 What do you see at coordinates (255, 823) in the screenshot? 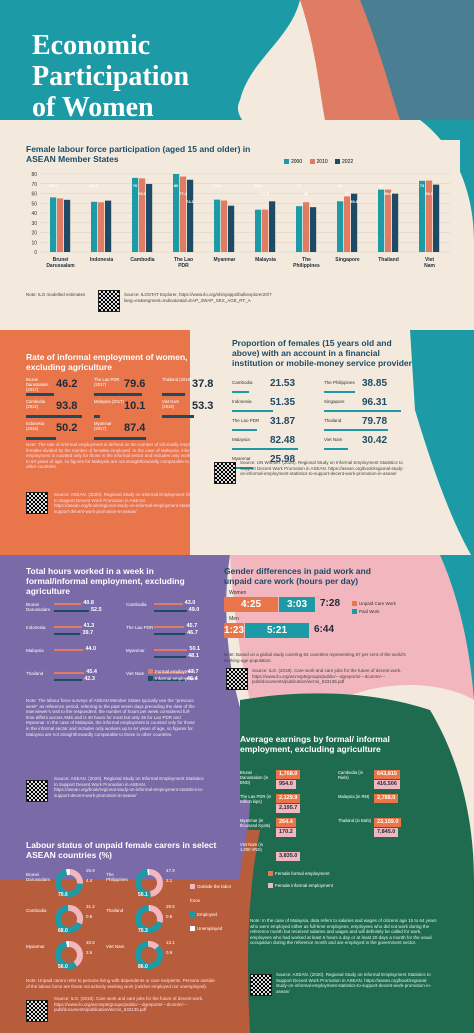
I see `earnings-country: Myanmar (in thousand Kyats)` at bounding box center [255, 823].